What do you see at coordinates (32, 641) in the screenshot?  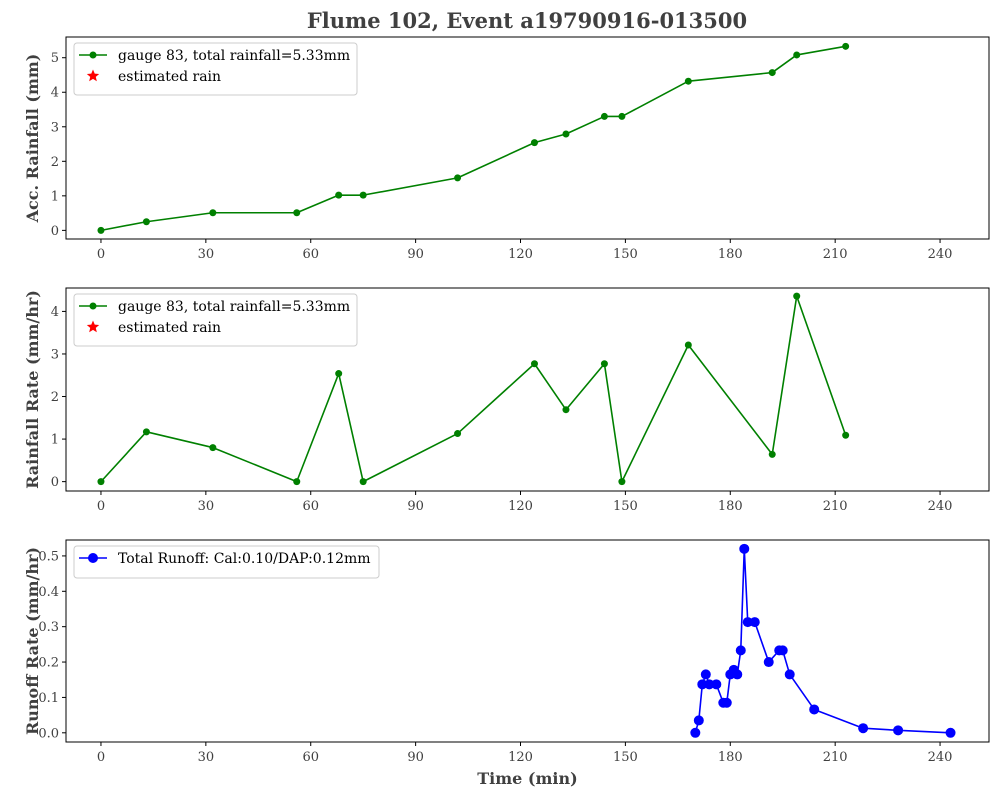 I see `y-axis-label: Runoff Rate (mm/hr)` at bounding box center [32, 641].